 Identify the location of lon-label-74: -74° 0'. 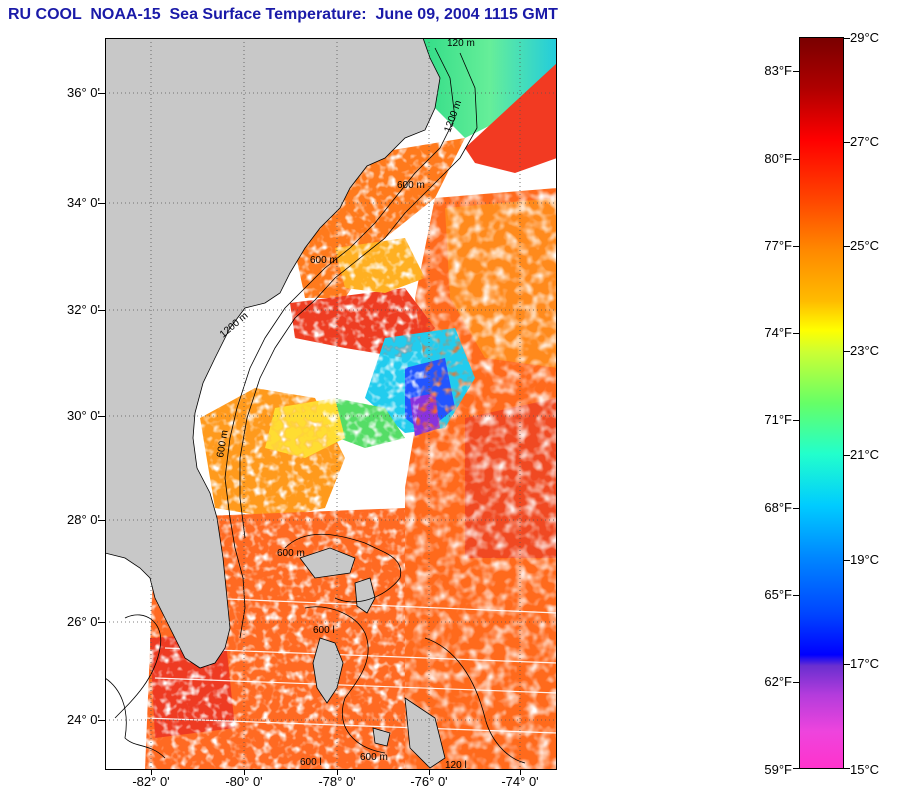
(520, 781).